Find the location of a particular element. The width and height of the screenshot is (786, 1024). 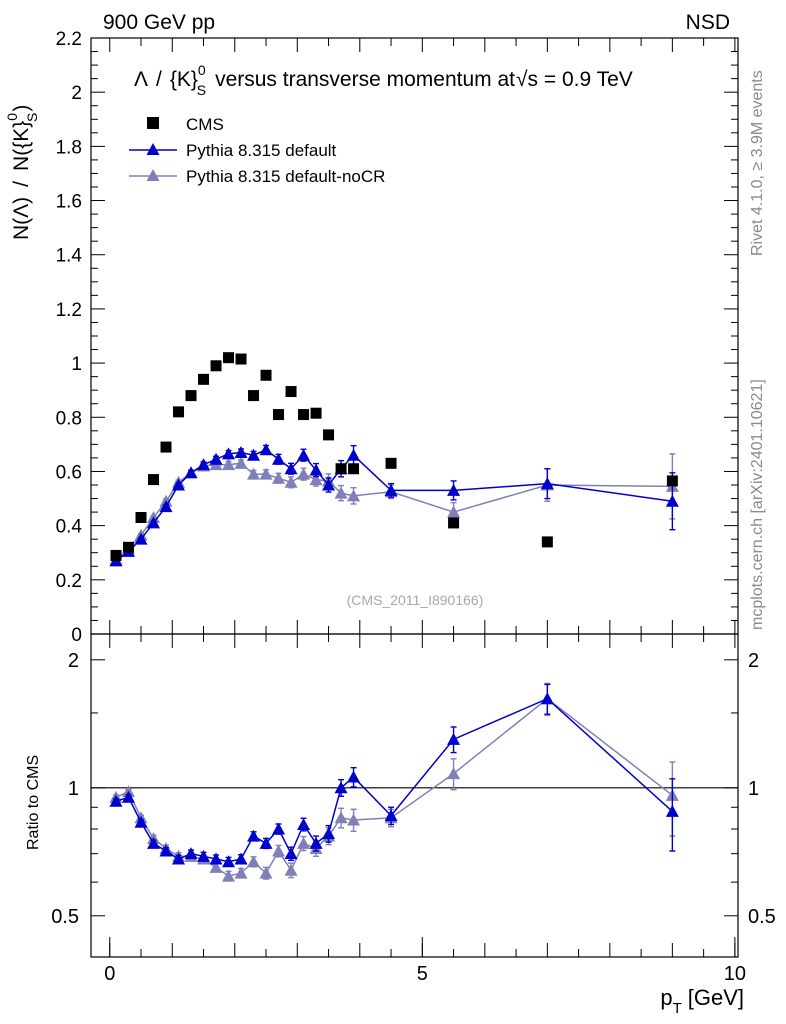

y-axis-label-main: N(Λ) / N({K}0 S) is located at coordinates (22, 172).